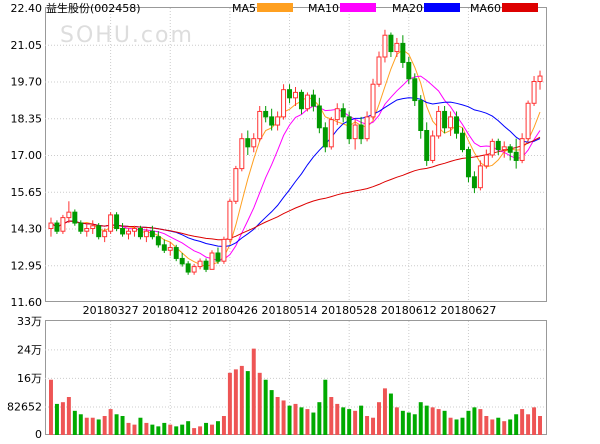 This screenshot has width=600, height=444. I want to click on price-tick-label: 12.95, so click(27, 265).